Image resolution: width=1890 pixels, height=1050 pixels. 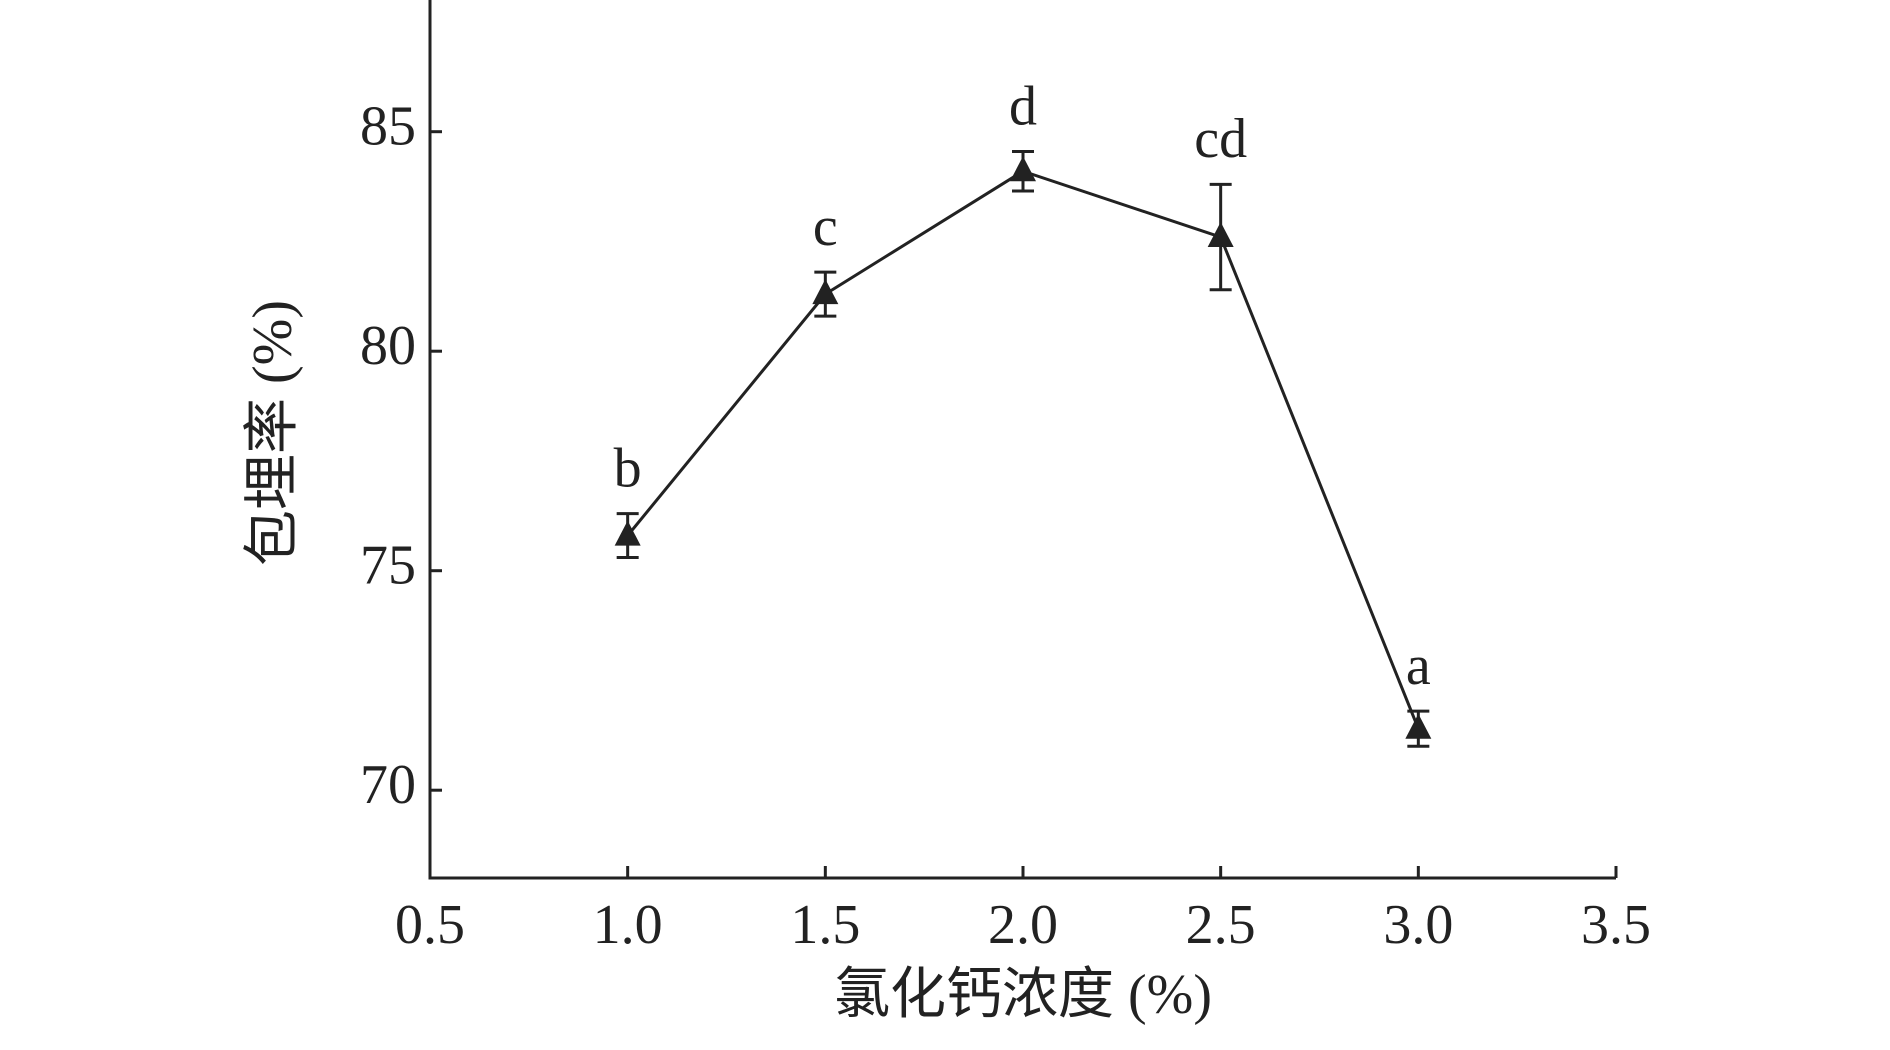 What do you see at coordinates (1023, 925) in the screenshot?
I see `x-tick-label: 2.0` at bounding box center [1023, 925].